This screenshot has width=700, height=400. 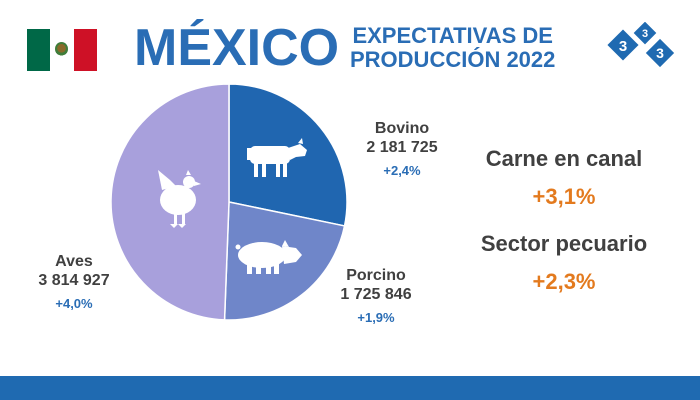 I want to click on category-change: +4,0%, so click(x=74, y=303).